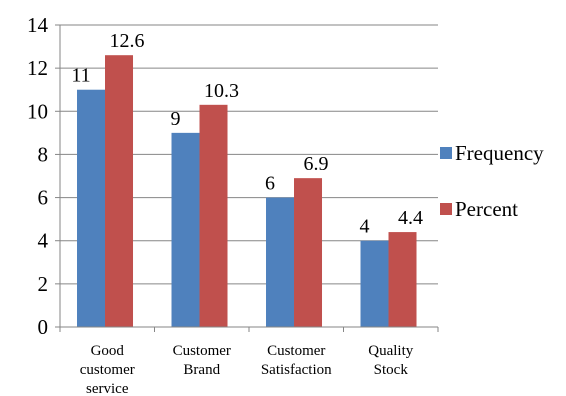 The width and height of the screenshot is (566, 396). Describe the element at coordinates (410, 218) in the screenshot. I see `data-label: 4.4` at that location.